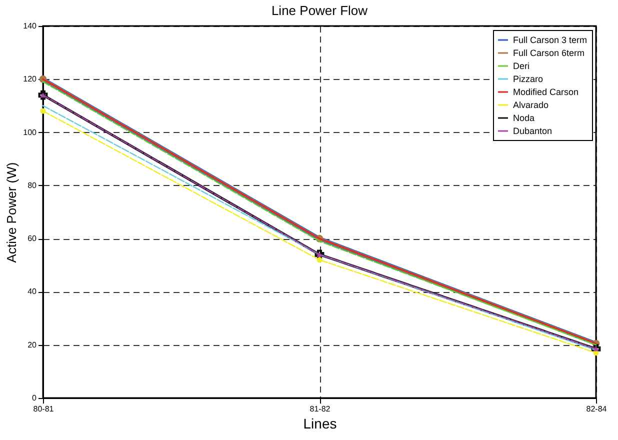  Describe the element at coordinates (12, 212) in the screenshot. I see `y-axis-title: Active Power (W)` at that location.